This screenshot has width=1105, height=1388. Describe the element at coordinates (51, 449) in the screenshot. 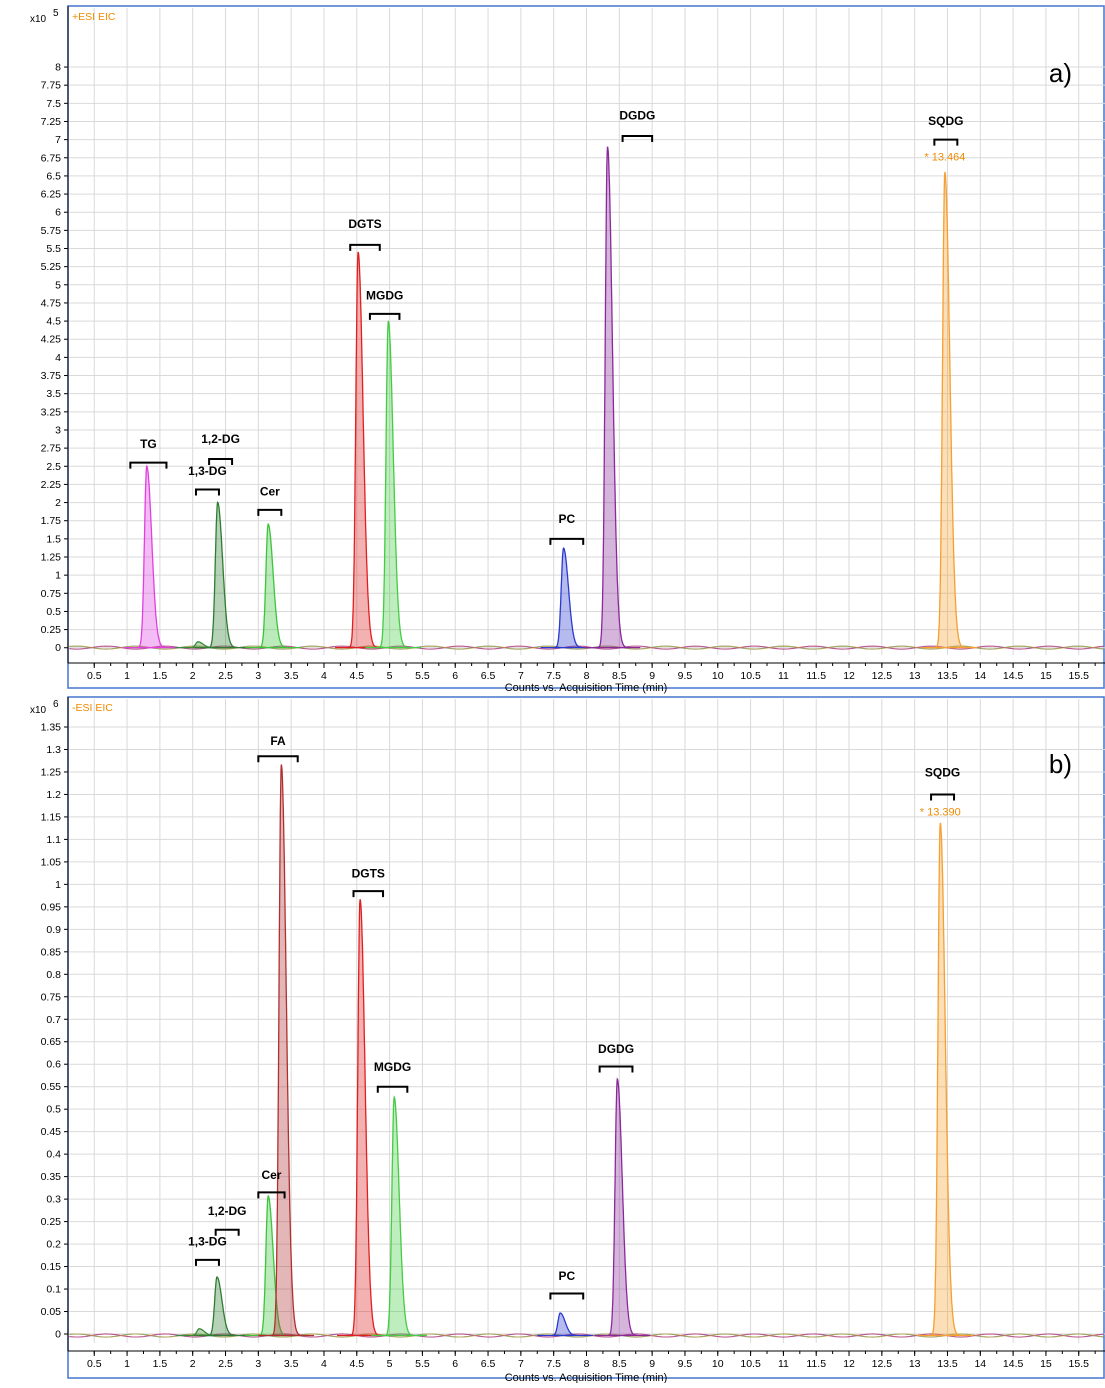

I see `y-tick-label: 2.75` at that location.